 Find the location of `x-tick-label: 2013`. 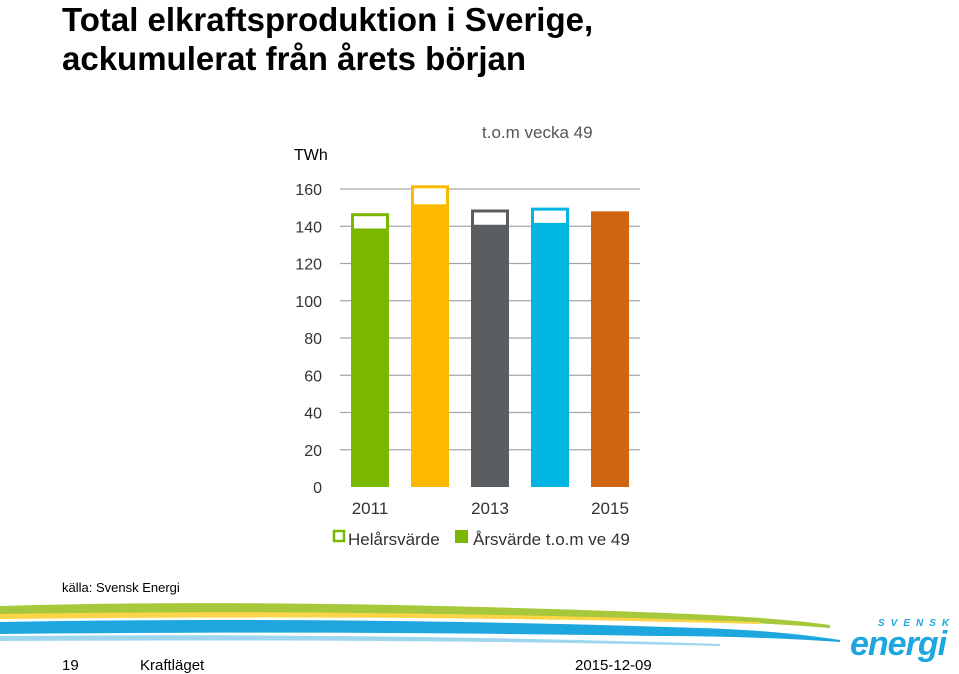

x-tick-label: 2013 is located at coordinates (490, 508).